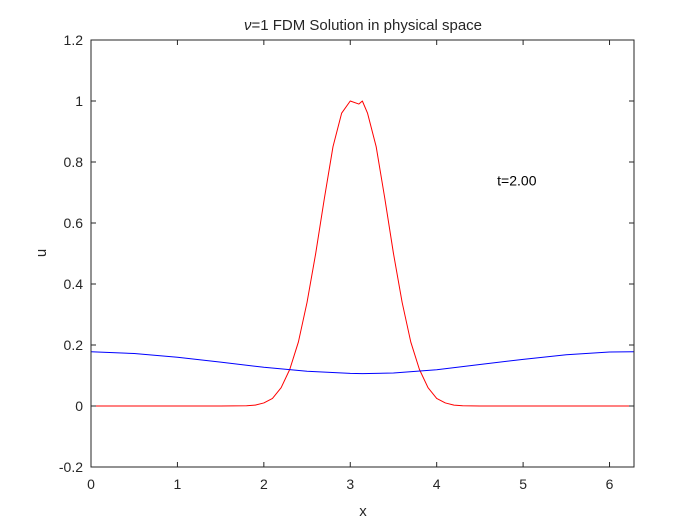 This screenshot has width=700, height=525. I want to click on chart-title-symbol: ν, so click(248, 25).